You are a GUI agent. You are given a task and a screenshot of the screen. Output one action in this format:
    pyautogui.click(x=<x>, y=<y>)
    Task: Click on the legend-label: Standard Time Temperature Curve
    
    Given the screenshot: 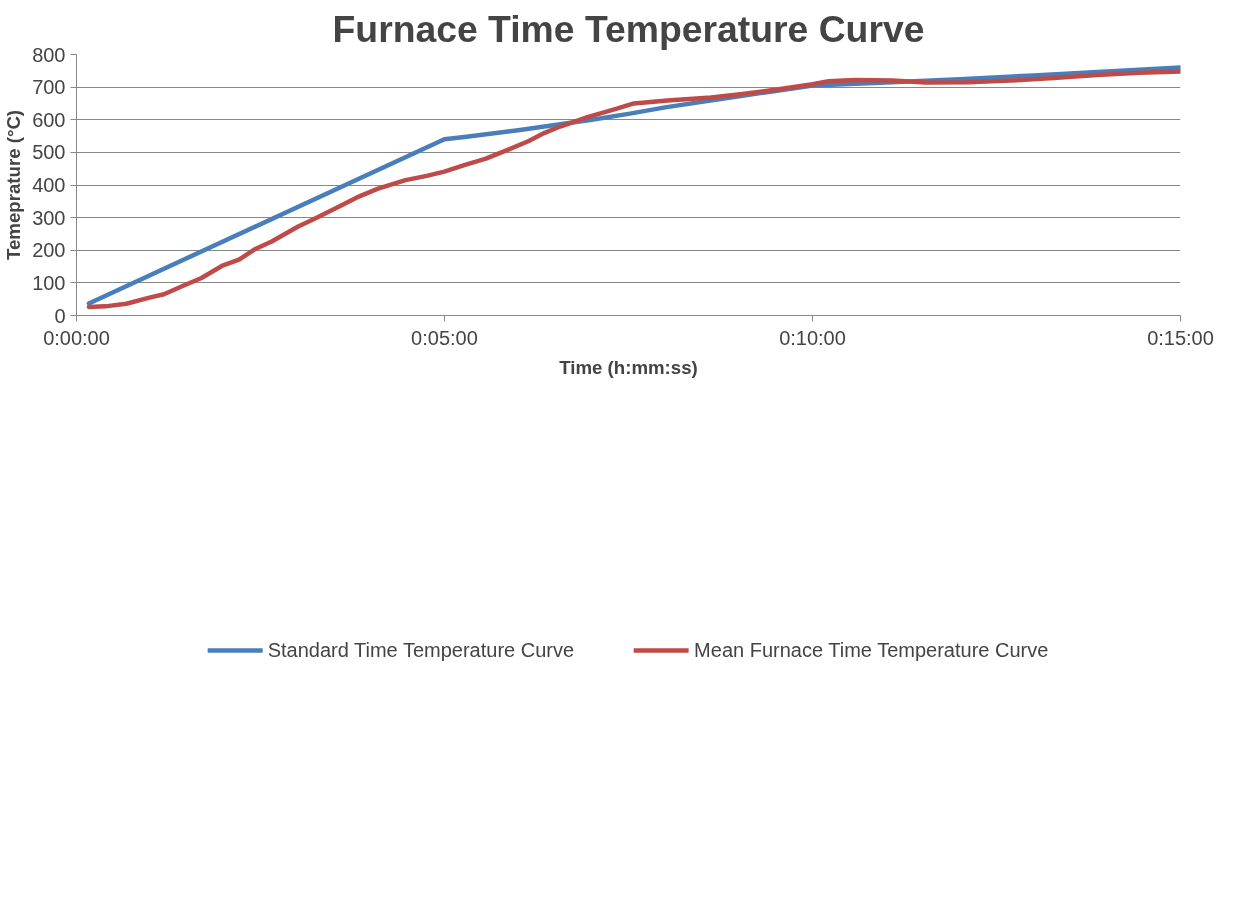 What is the action you would take?
    pyautogui.click(x=421, y=650)
    